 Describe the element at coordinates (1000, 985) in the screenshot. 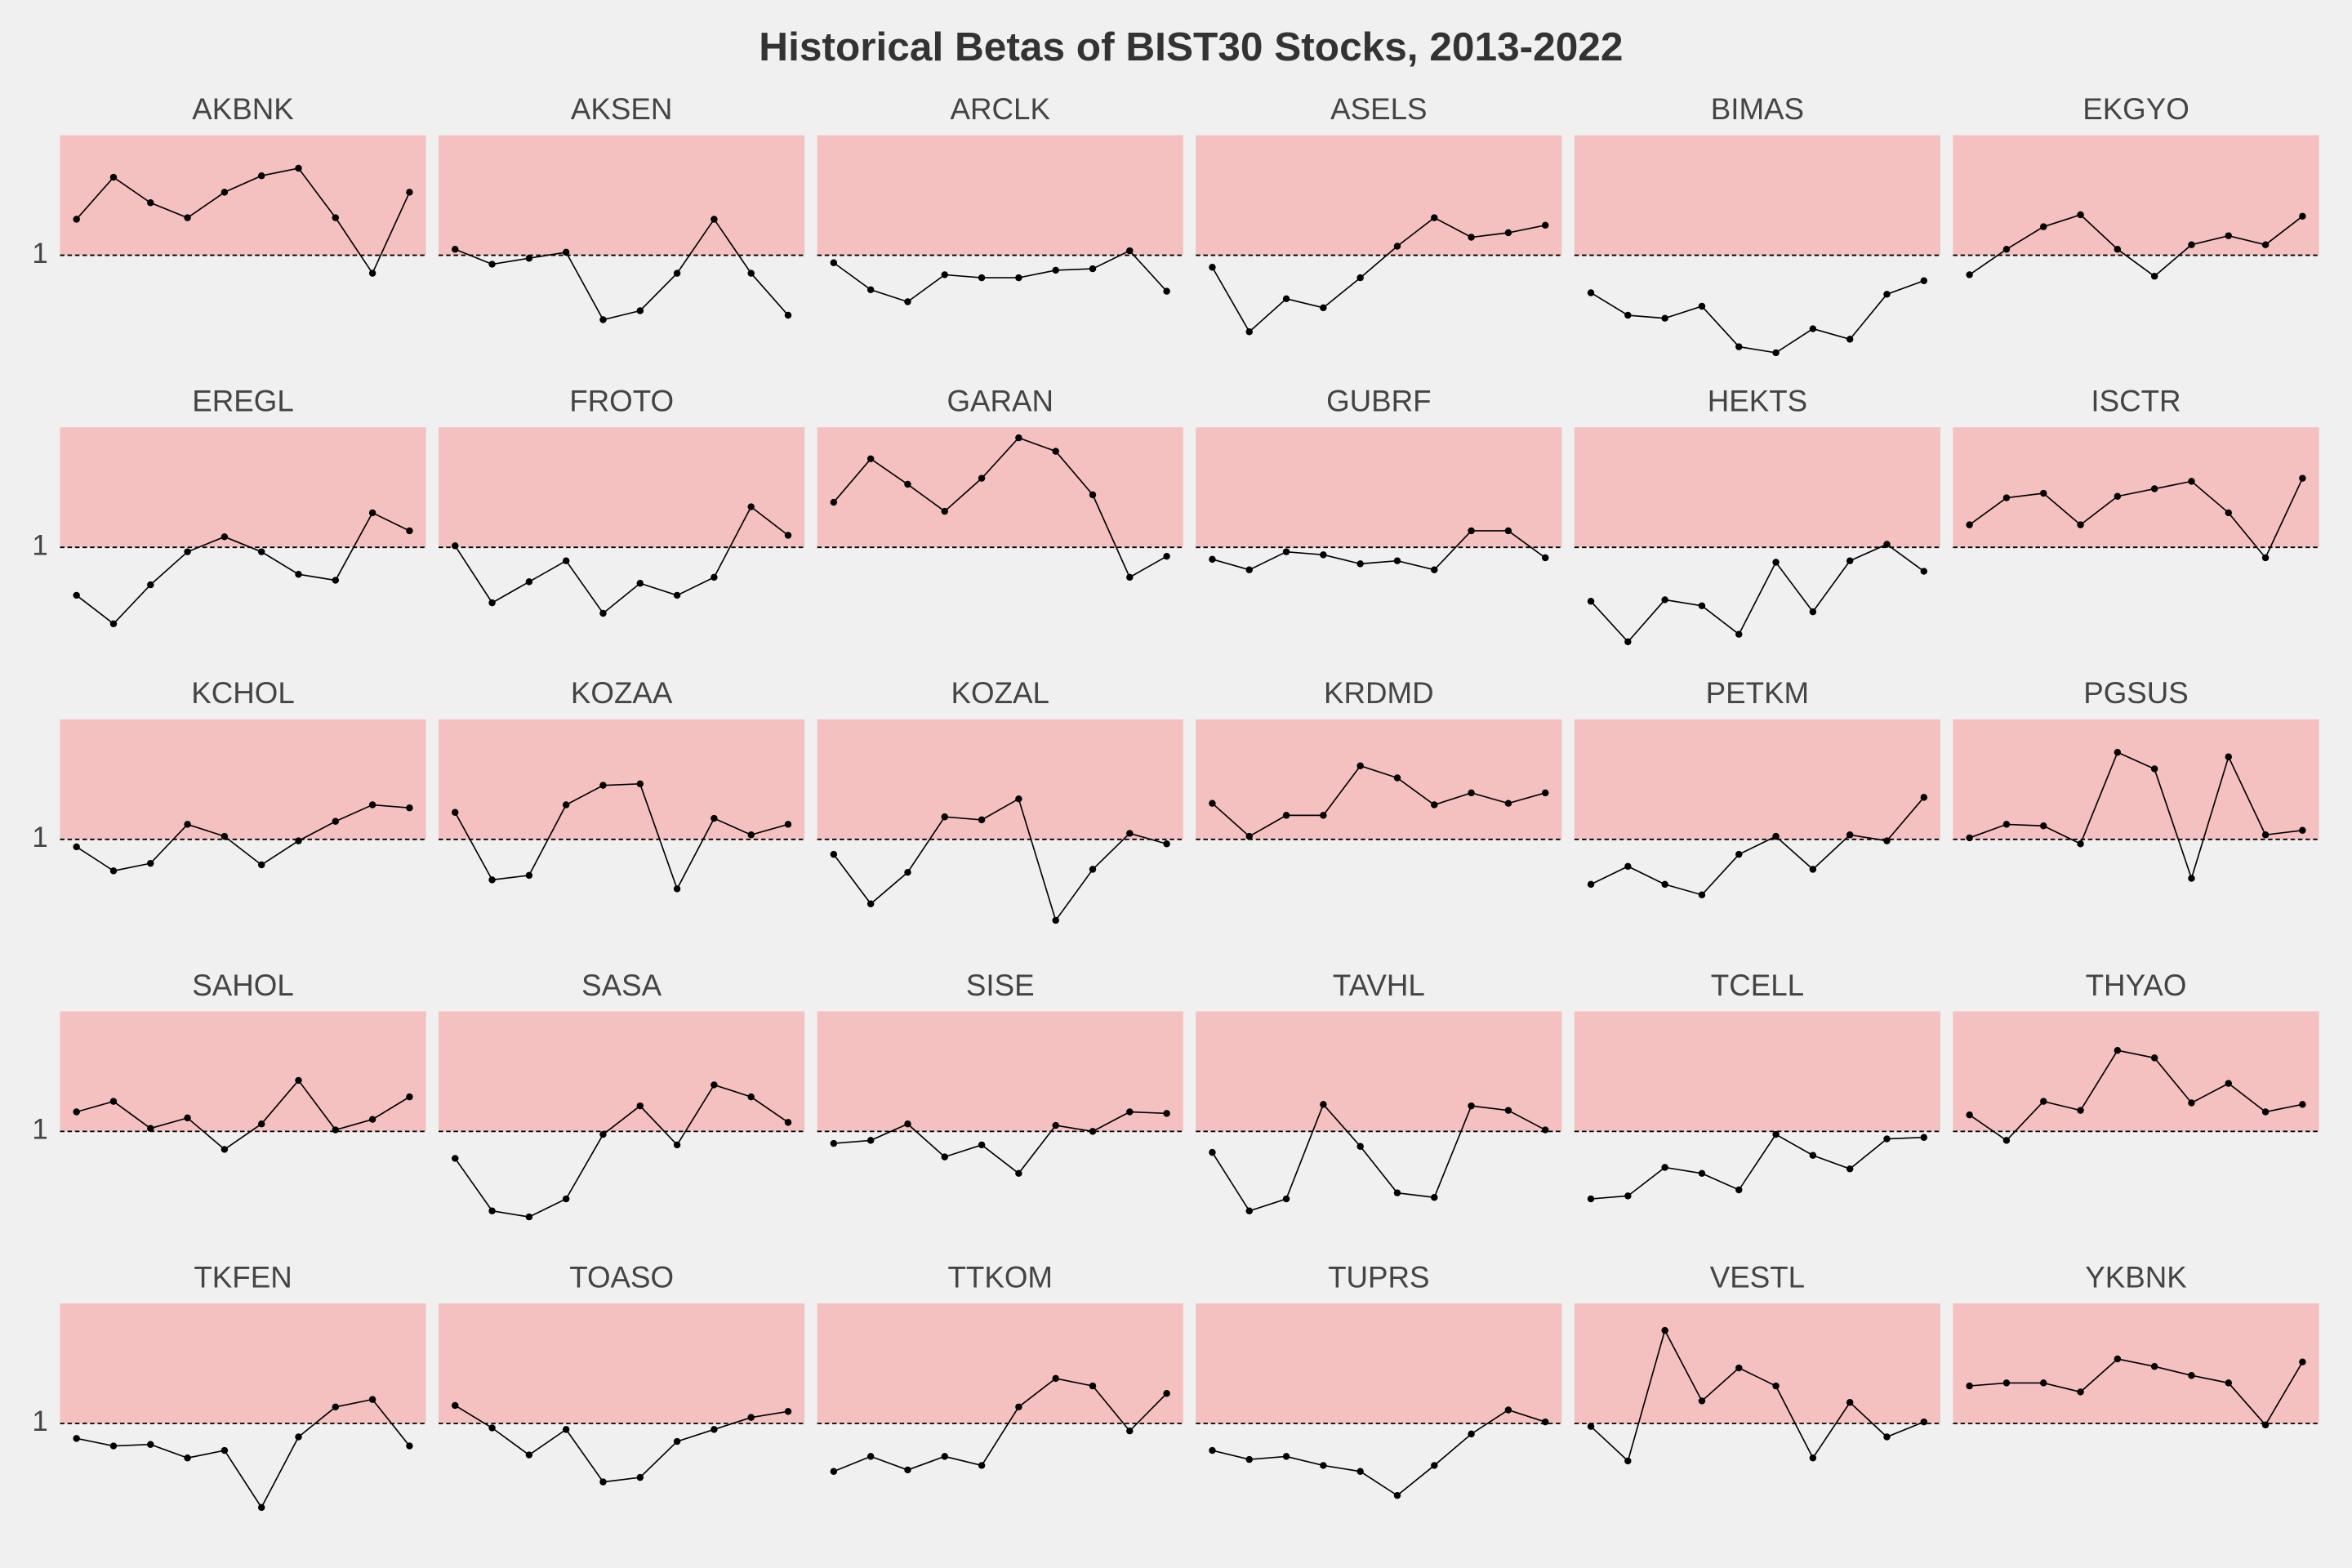

I see `facet-label: SISE` at that location.